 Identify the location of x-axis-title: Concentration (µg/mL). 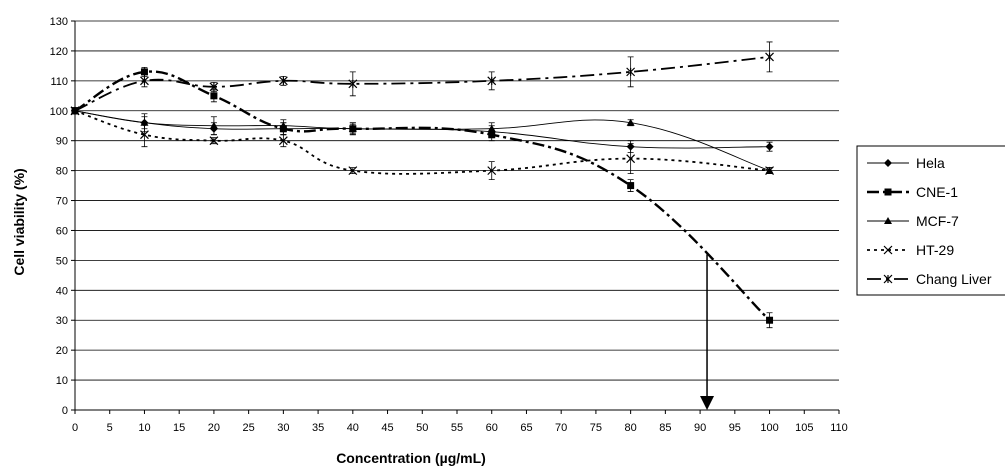
(411, 458).